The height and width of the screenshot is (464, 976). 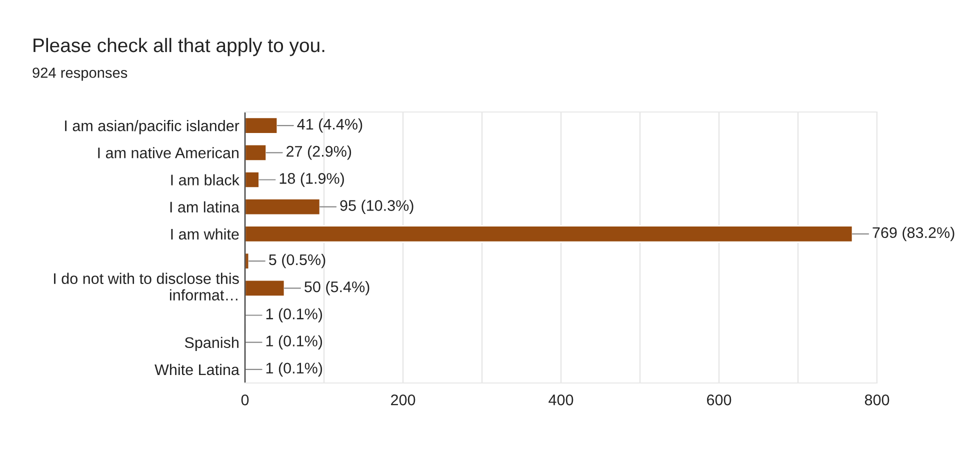 What do you see at coordinates (205, 180) in the screenshot?
I see `y-tick-label: I am black` at bounding box center [205, 180].